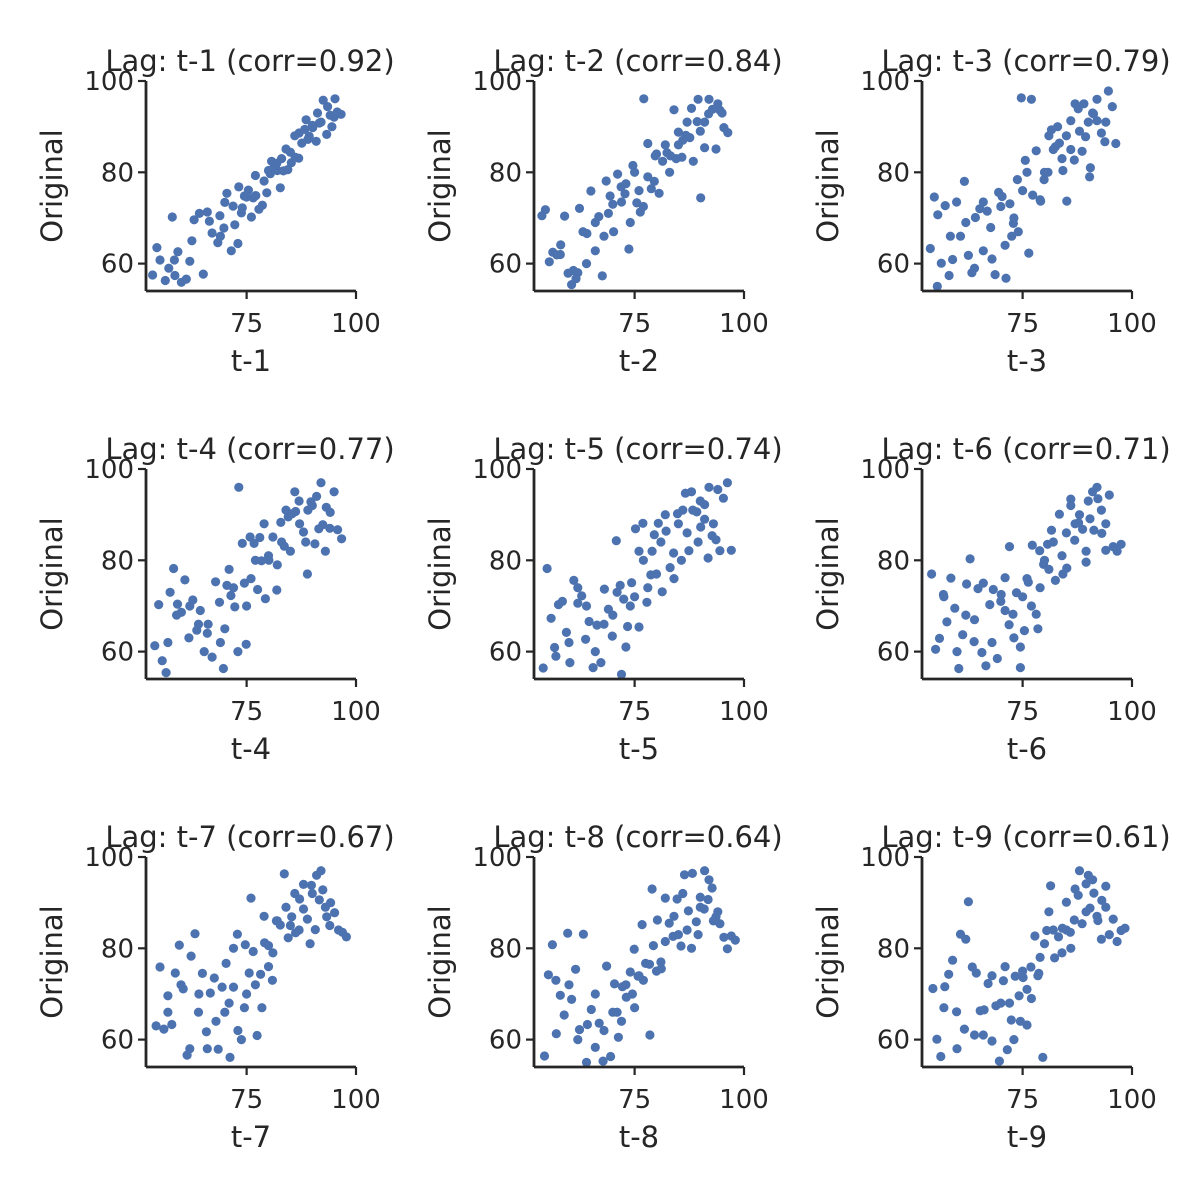 The height and width of the screenshot is (1200, 1200). Describe the element at coordinates (828, 573) in the screenshot. I see `y-axis-title: Original` at that location.